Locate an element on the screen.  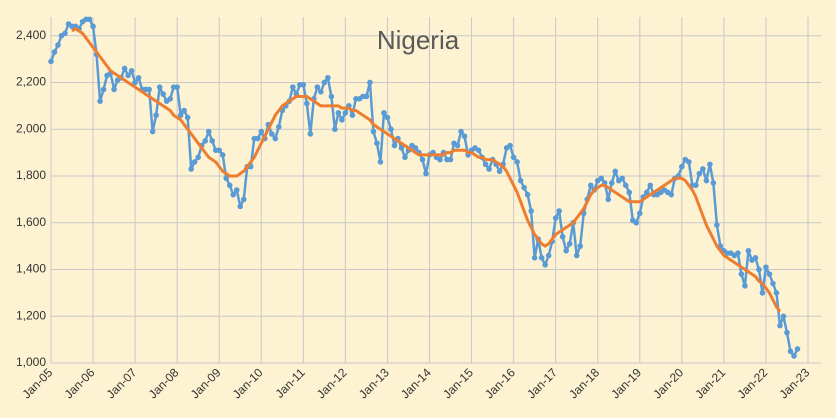
y-tick-label: 1,200 is located at coordinates (31, 315).